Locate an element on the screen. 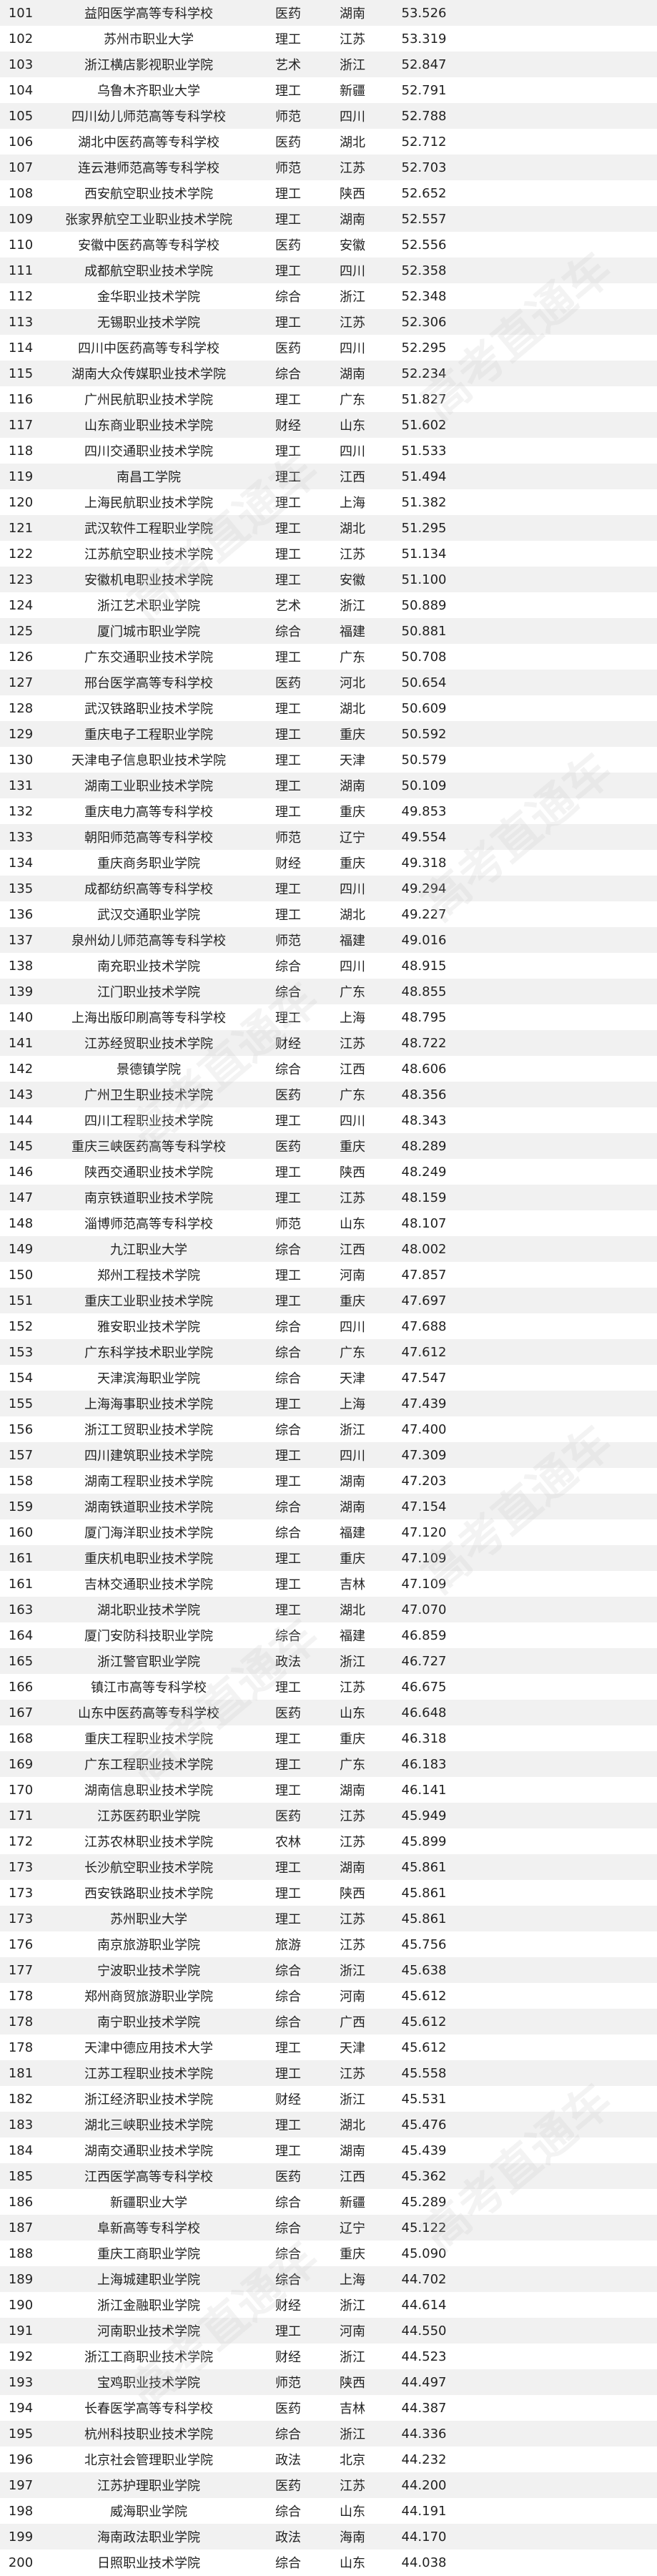 This screenshot has width=657, height=2576. school-name-cell: 景德镇学院 is located at coordinates (149, 1070).